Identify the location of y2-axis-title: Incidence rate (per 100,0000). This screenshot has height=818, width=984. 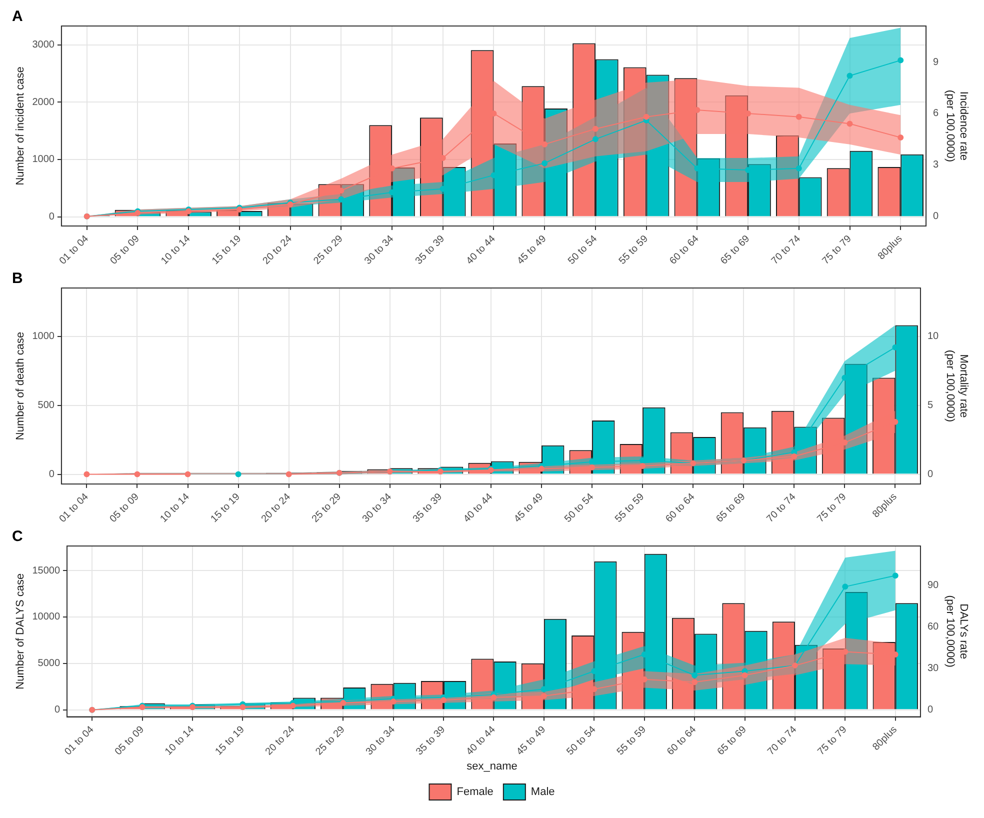
(957, 126).